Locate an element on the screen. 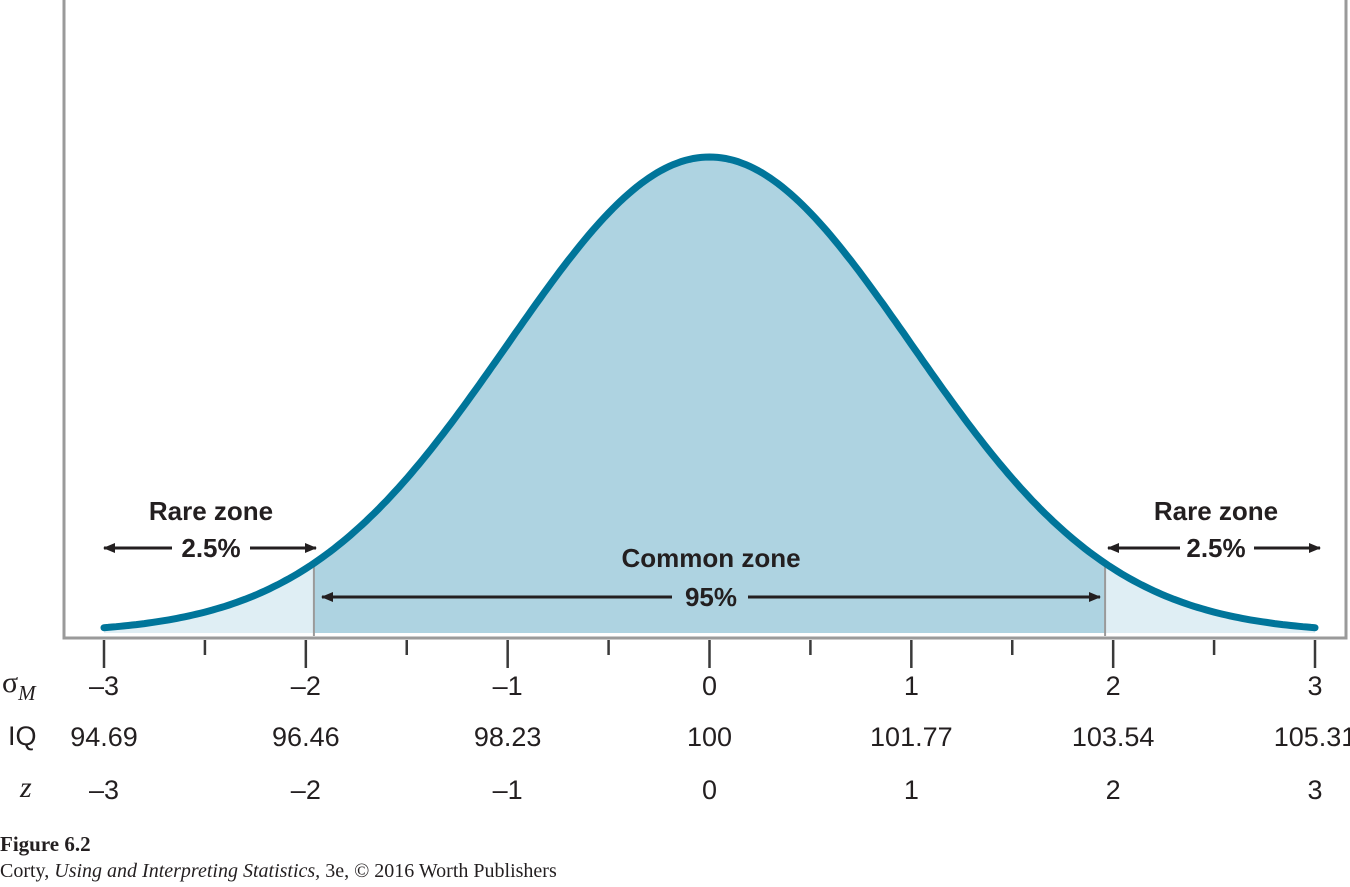 Image resolution: width=1350 pixels, height=887 pixels. common-zone-label: Common zone is located at coordinates (710, 558).